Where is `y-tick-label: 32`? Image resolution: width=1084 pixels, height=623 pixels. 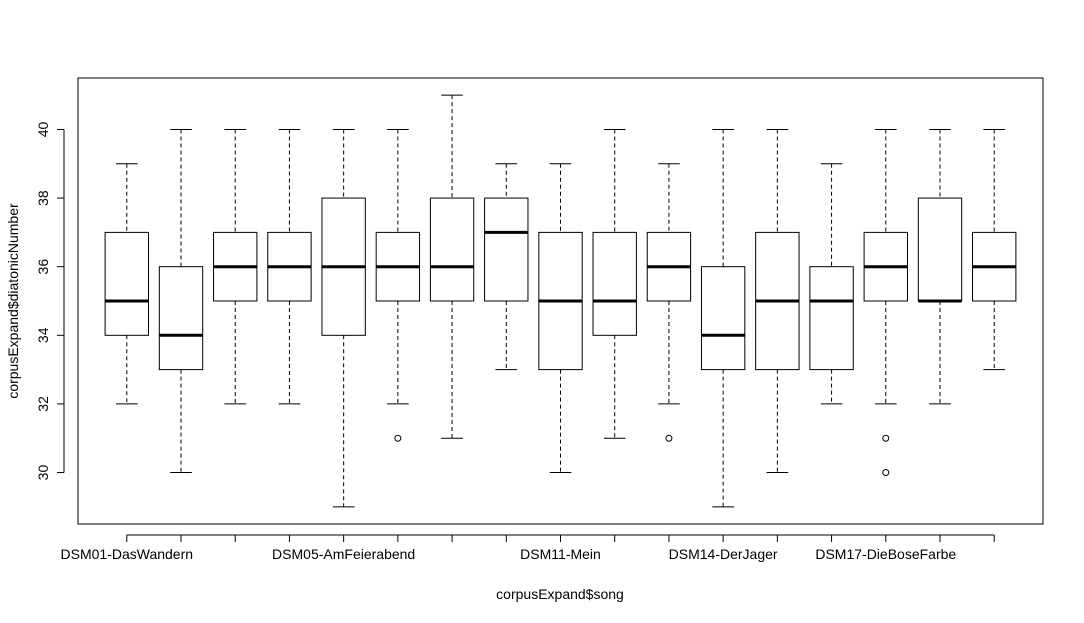 y-tick-label: 32 is located at coordinates (43, 404).